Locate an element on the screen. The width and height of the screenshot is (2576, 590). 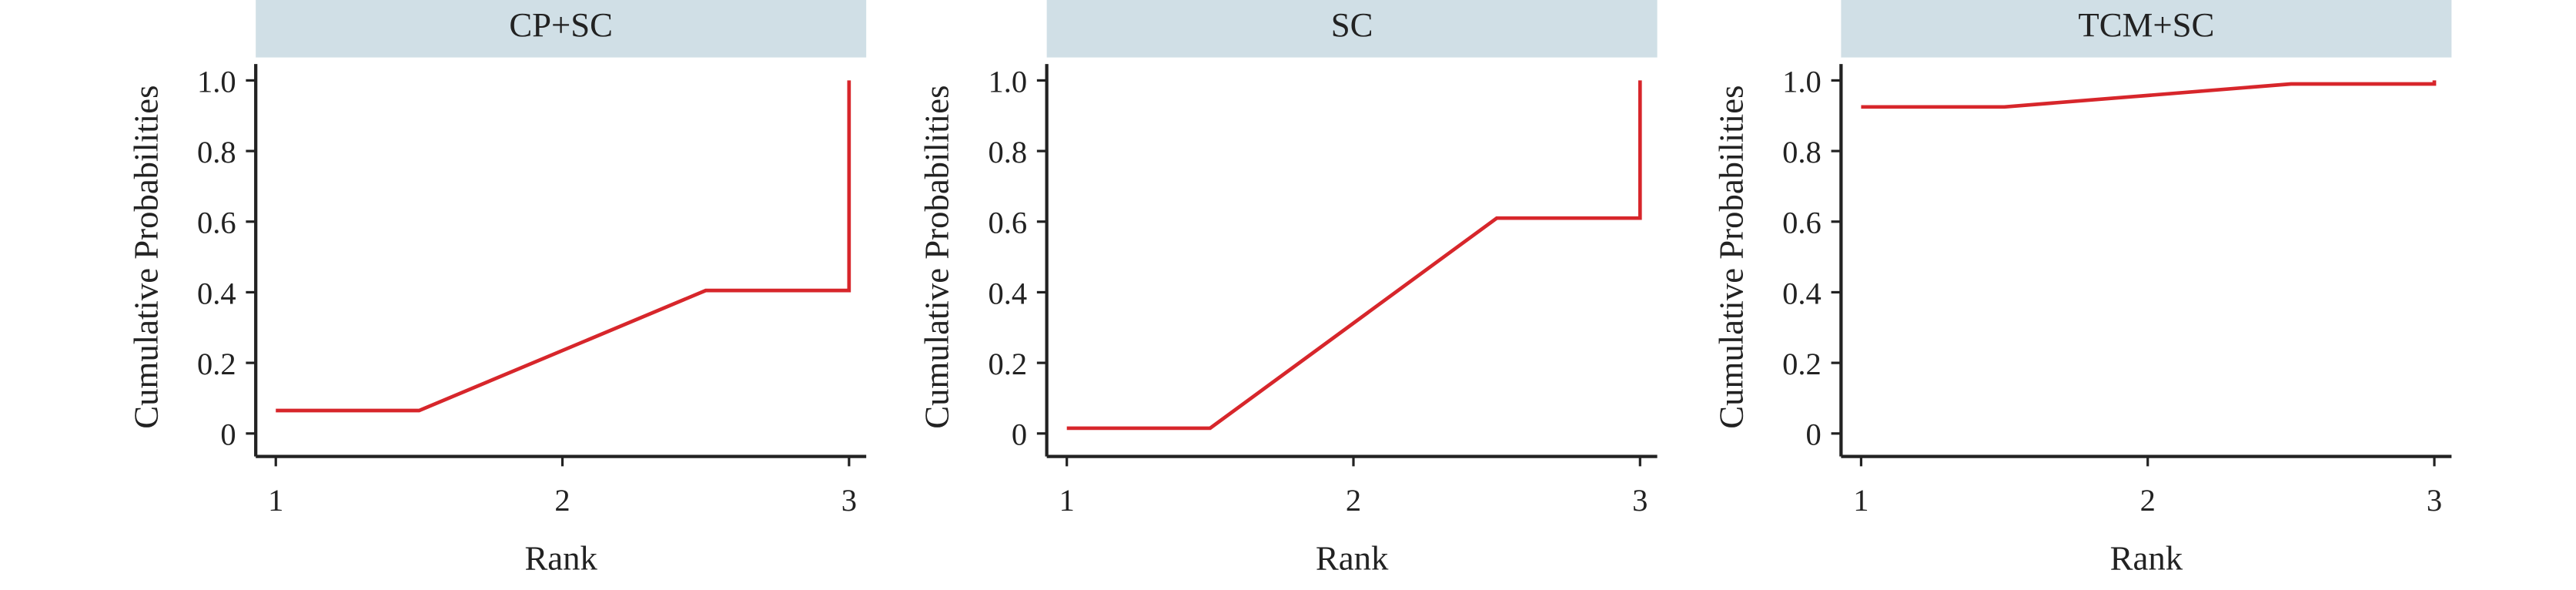
panel-title: SC is located at coordinates (1352, 24).